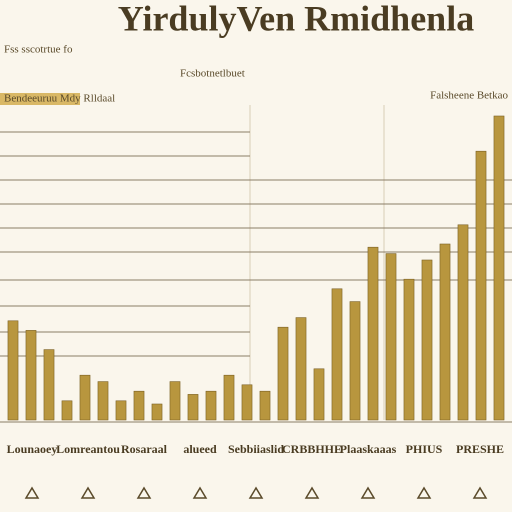 Image resolution: width=512 pixels, height=512 pixels. I want to click on header-band, so click(40, 99).